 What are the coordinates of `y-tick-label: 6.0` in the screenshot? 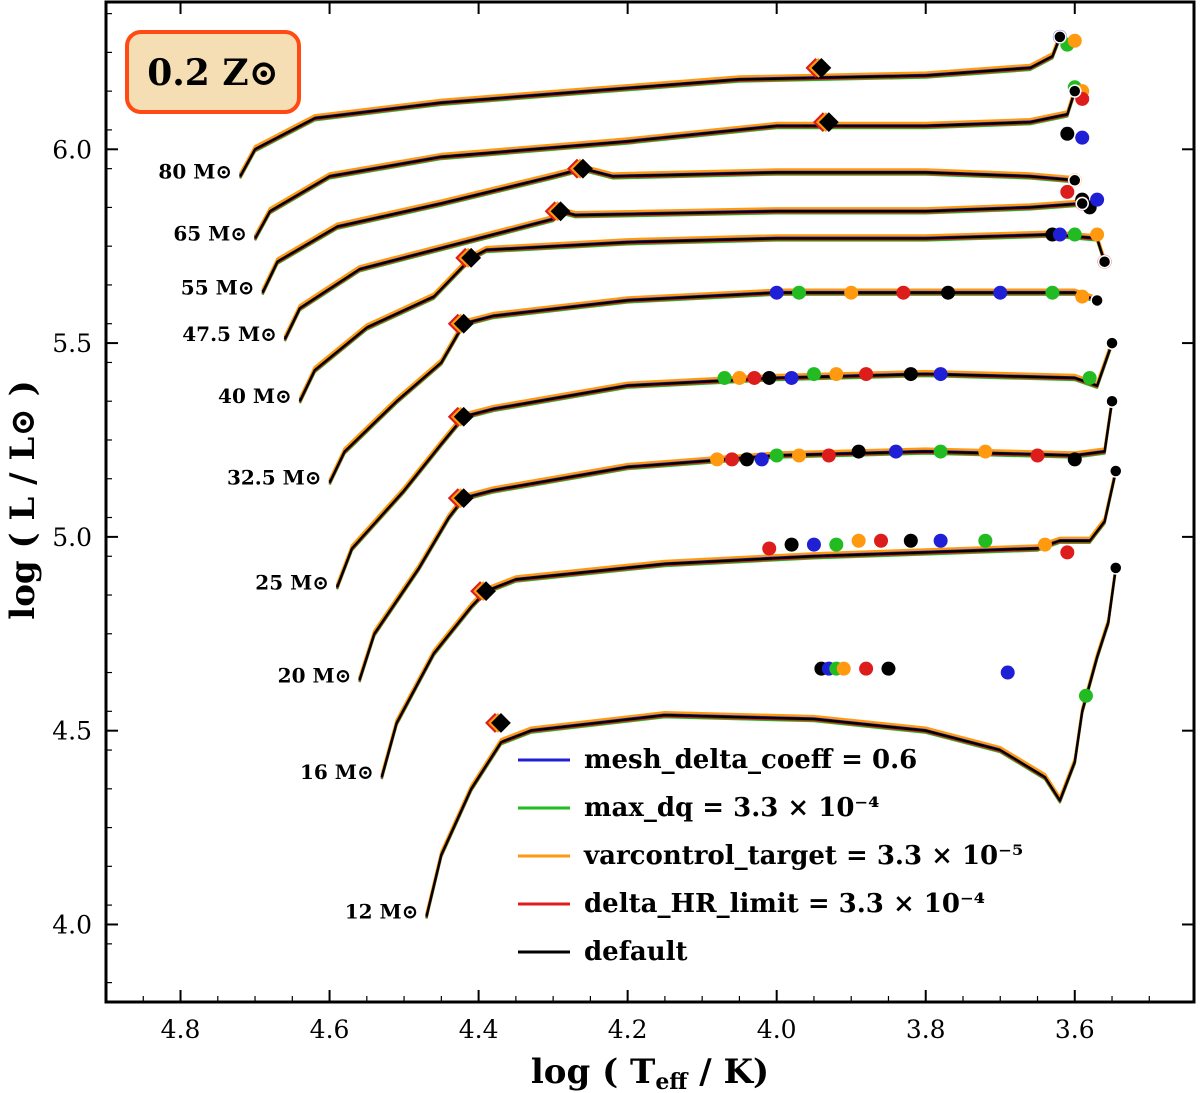 It's located at (72, 149).